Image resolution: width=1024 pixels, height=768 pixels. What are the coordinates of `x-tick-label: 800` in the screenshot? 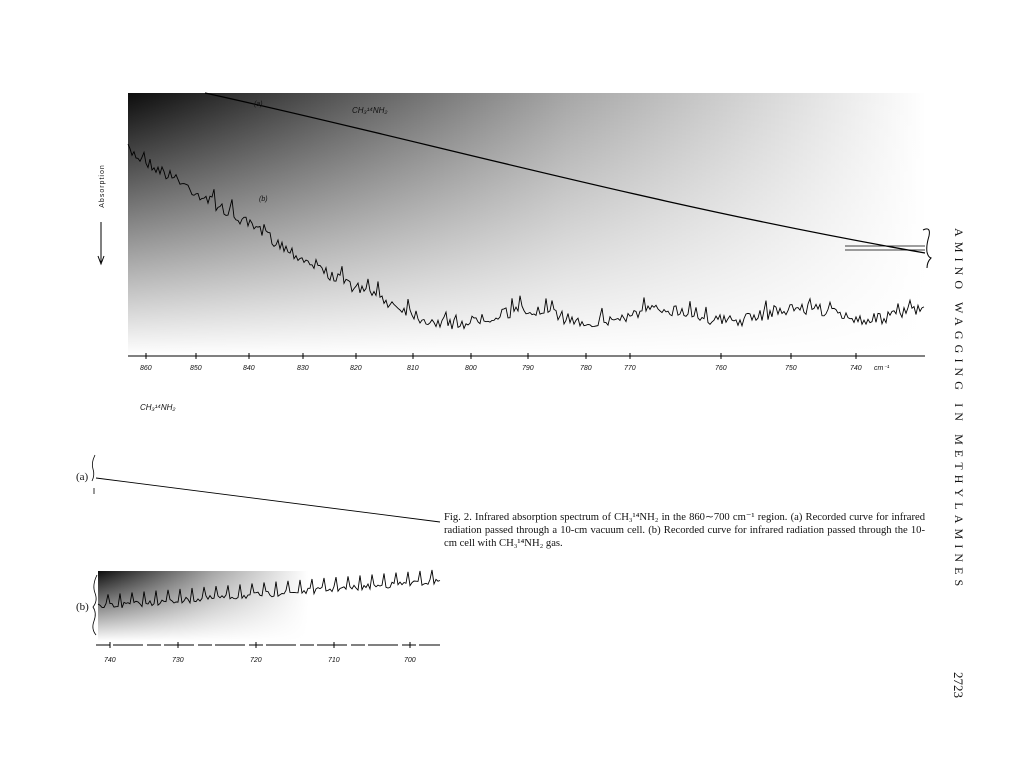 It's located at (471, 368).